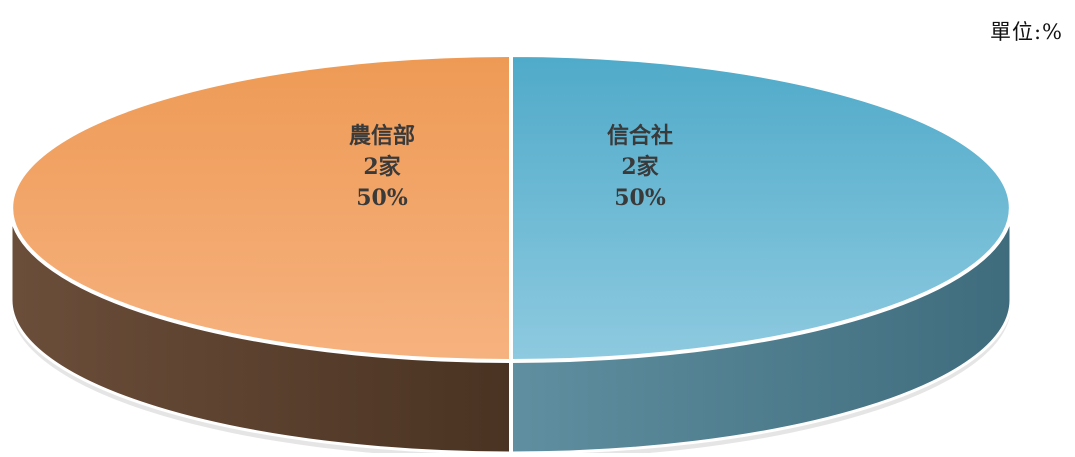 This screenshot has width=1075, height=457. What do you see at coordinates (511, 167) in the screenshot?
I see `pie-data-labels: 農信部 2家 50% 信合社 2家 50%` at bounding box center [511, 167].